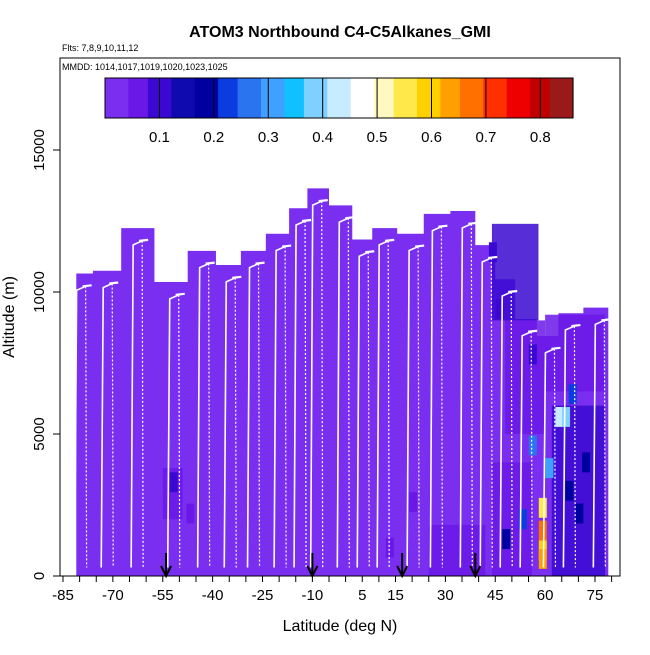 This screenshot has height=655, width=650. What do you see at coordinates (540, 137) in the screenshot?
I see `colorbar-tick-label: 0.8` at bounding box center [540, 137].